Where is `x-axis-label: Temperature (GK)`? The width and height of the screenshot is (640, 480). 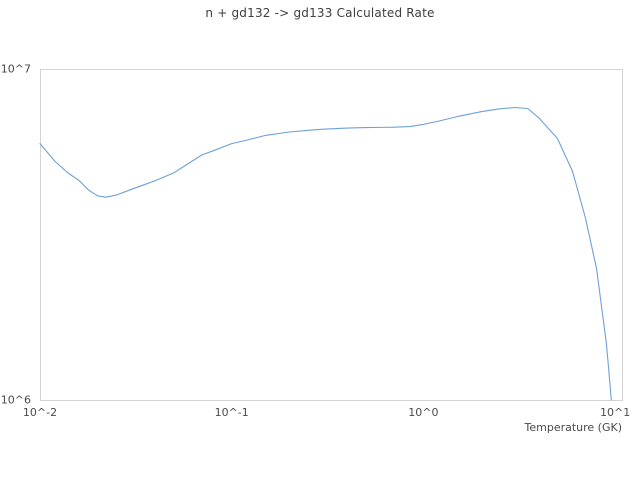
x-axis-label: Temperature (GK) is located at coordinates (573, 427).